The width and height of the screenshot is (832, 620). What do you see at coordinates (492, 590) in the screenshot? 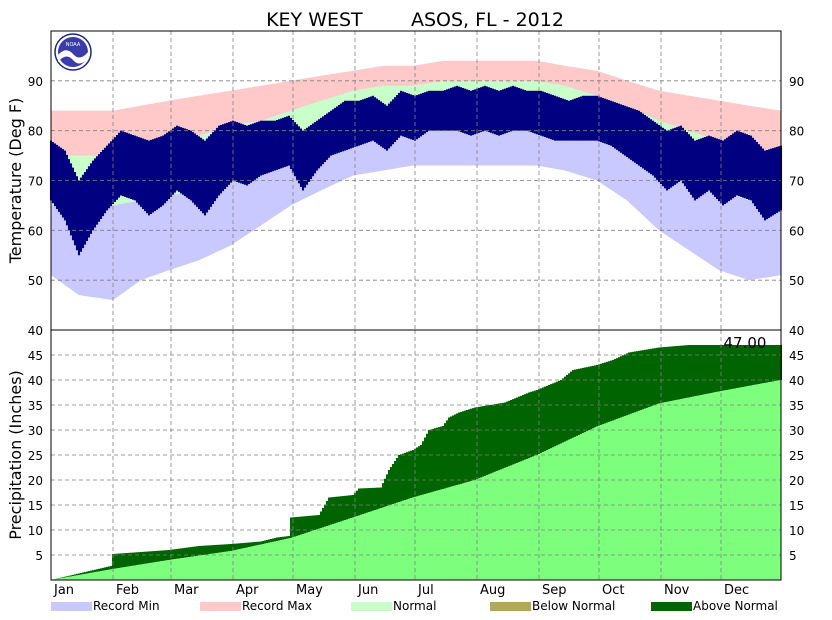
I see `month-label: Aug` at bounding box center [492, 590].